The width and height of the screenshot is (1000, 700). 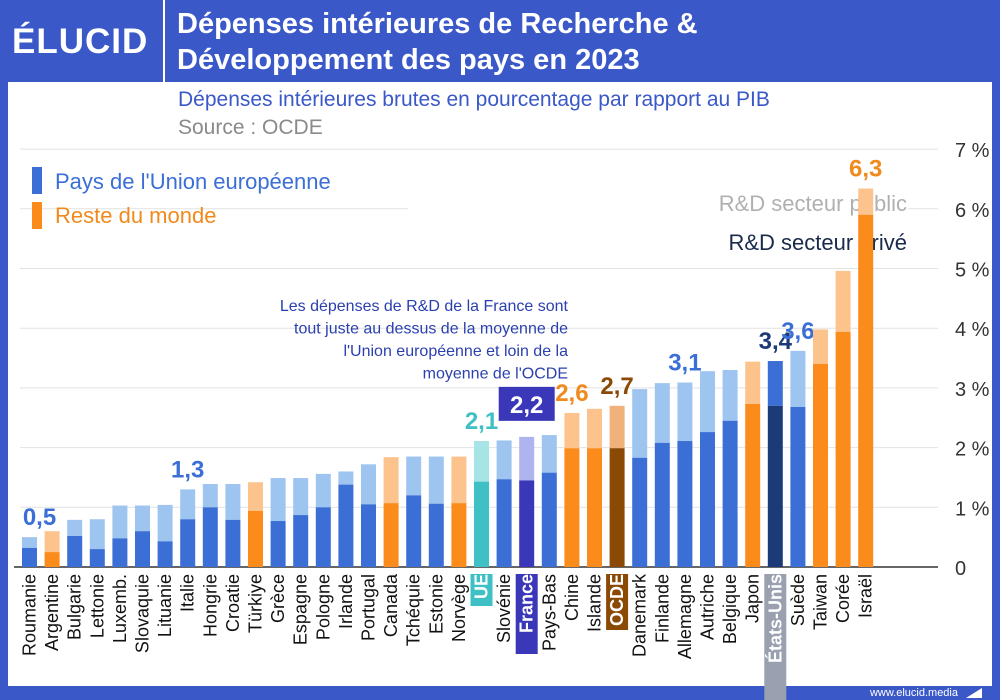 What do you see at coordinates (30, 615) in the screenshot?
I see `category-label: Roumanie` at bounding box center [30, 615].